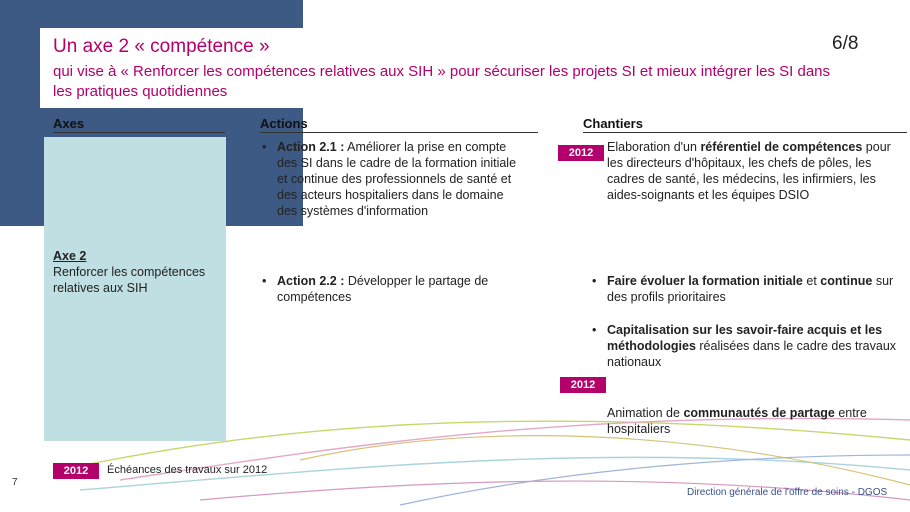 This screenshot has height=512, width=910. Describe the element at coordinates (311, 281) in the screenshot. I see `action-label: Action 2.2 :` at that location.